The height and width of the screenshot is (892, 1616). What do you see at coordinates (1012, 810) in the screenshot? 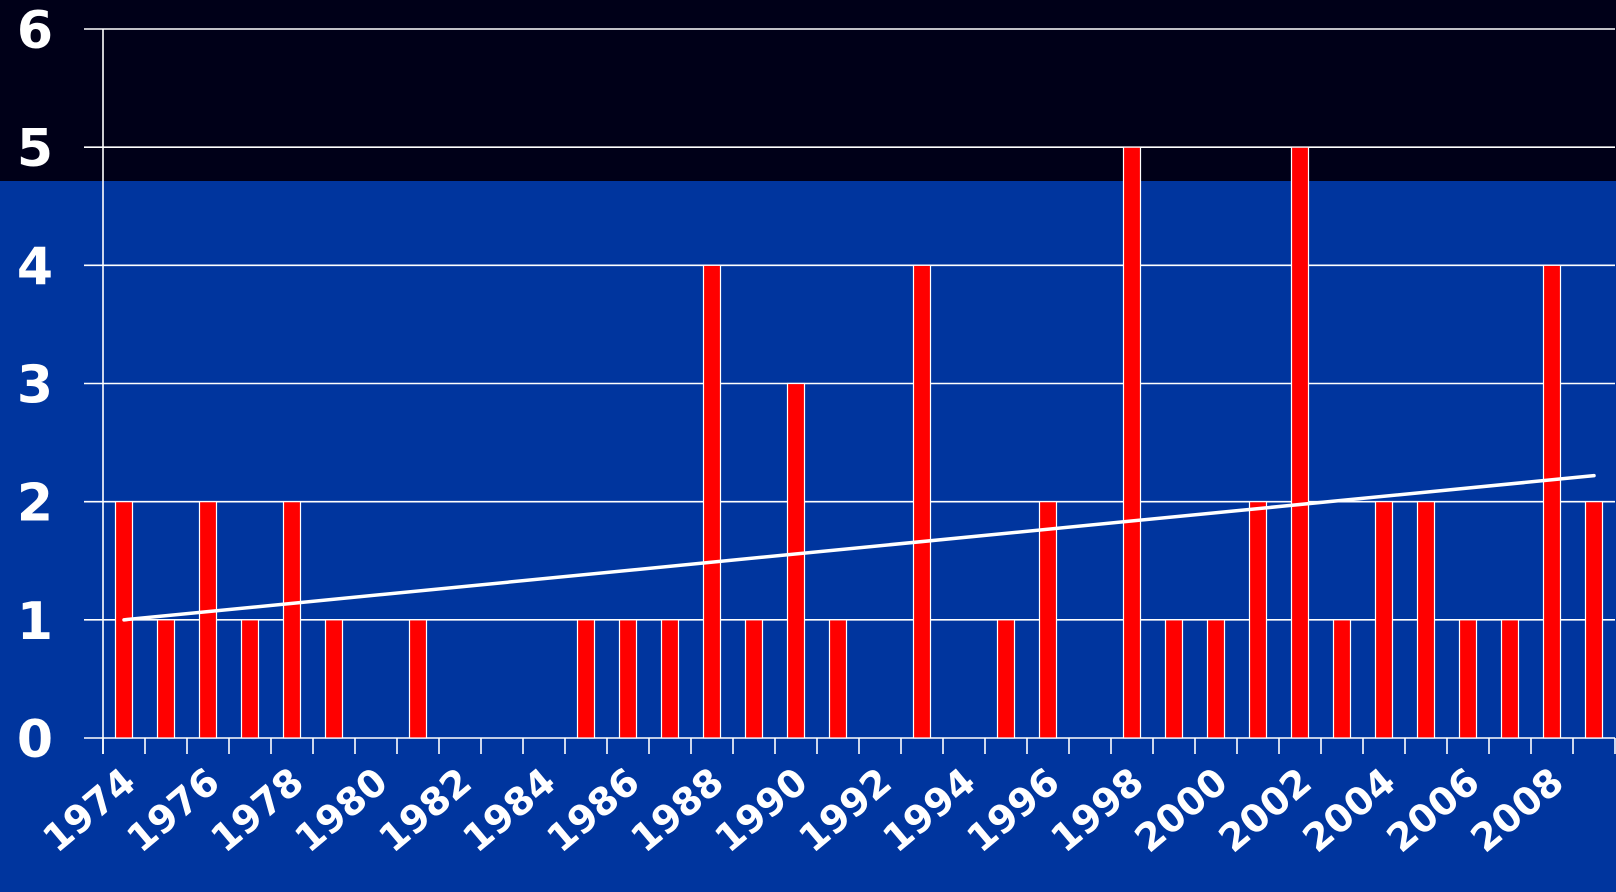
I see `x-tick-label: 1996` at bounding box center [1012, 810].